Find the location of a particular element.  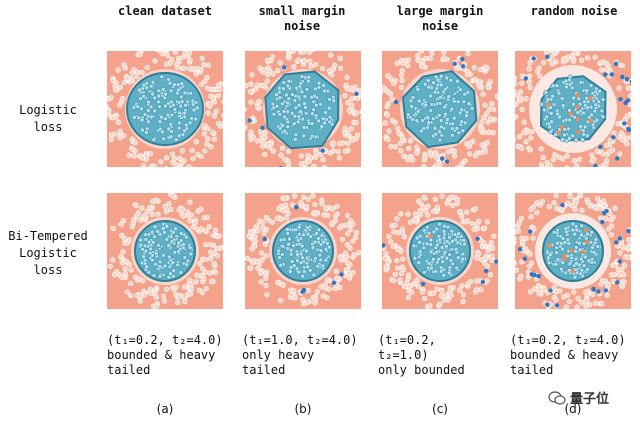

caption-d: (t₁=0.2, t₂=4.0) bounded & heavy tailed is located at coordinates (568, 355).